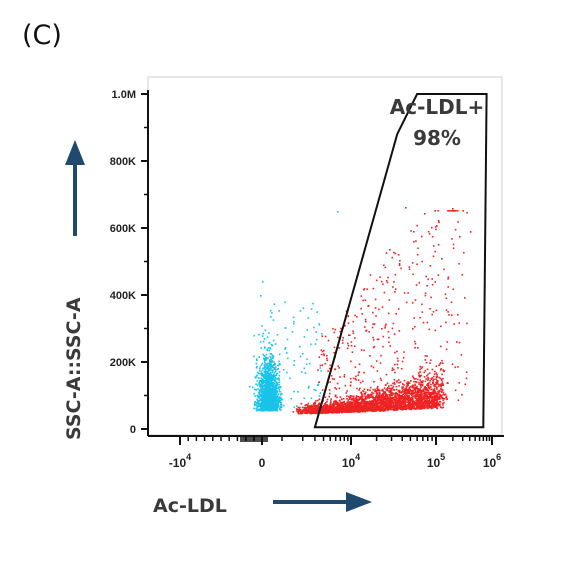  Describe the element at coordinates (123, 296) in the screenshot. I see `y-tick-label: 400K` at that location.